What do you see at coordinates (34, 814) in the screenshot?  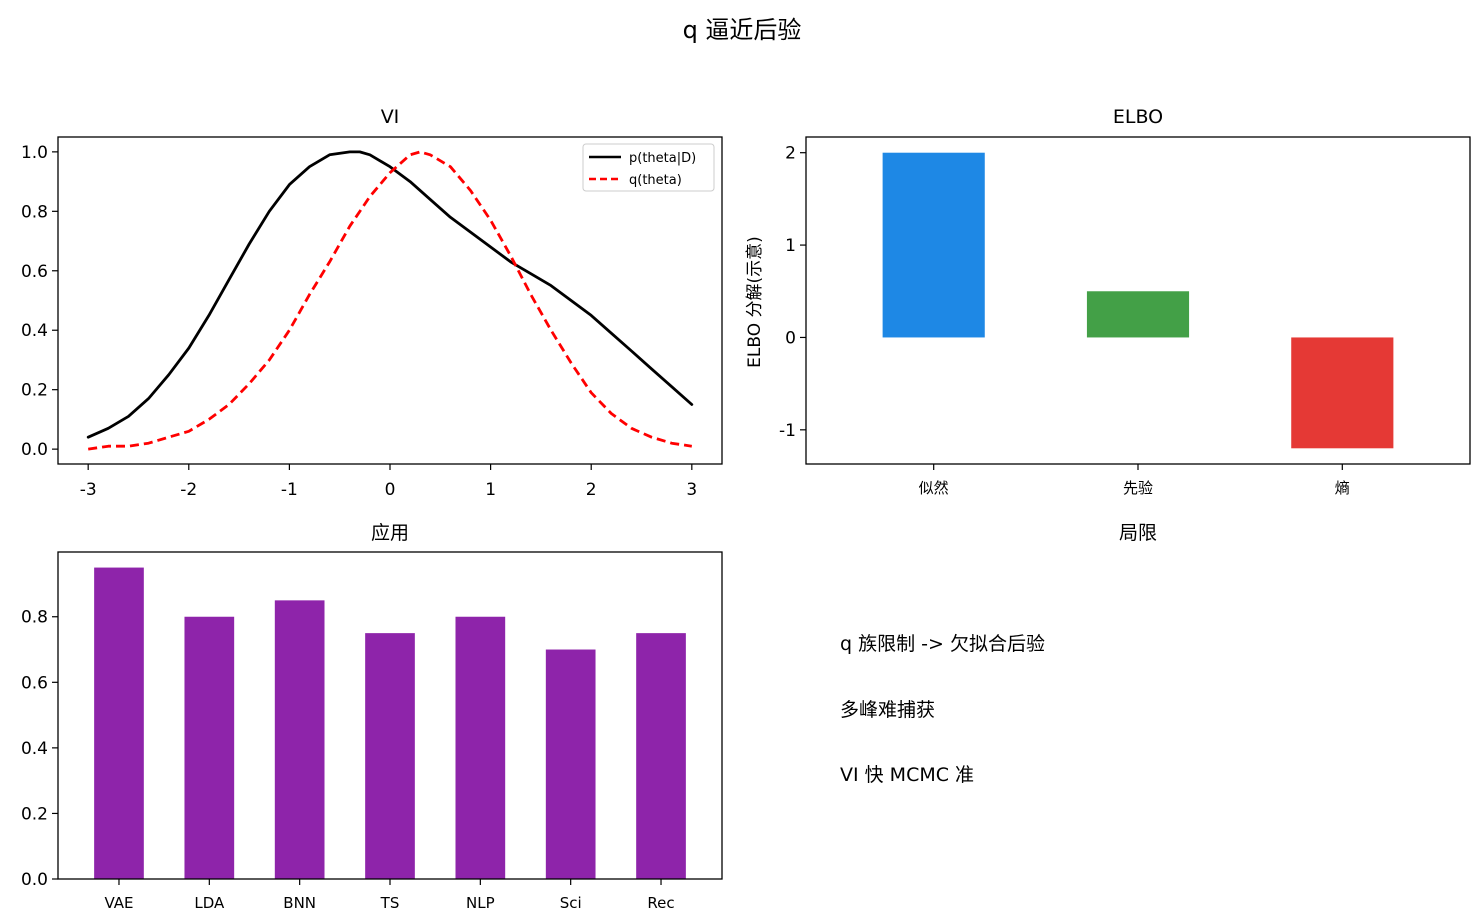 I see `applications-y-tick-label: 0.2` at bounding box center [34, 814].